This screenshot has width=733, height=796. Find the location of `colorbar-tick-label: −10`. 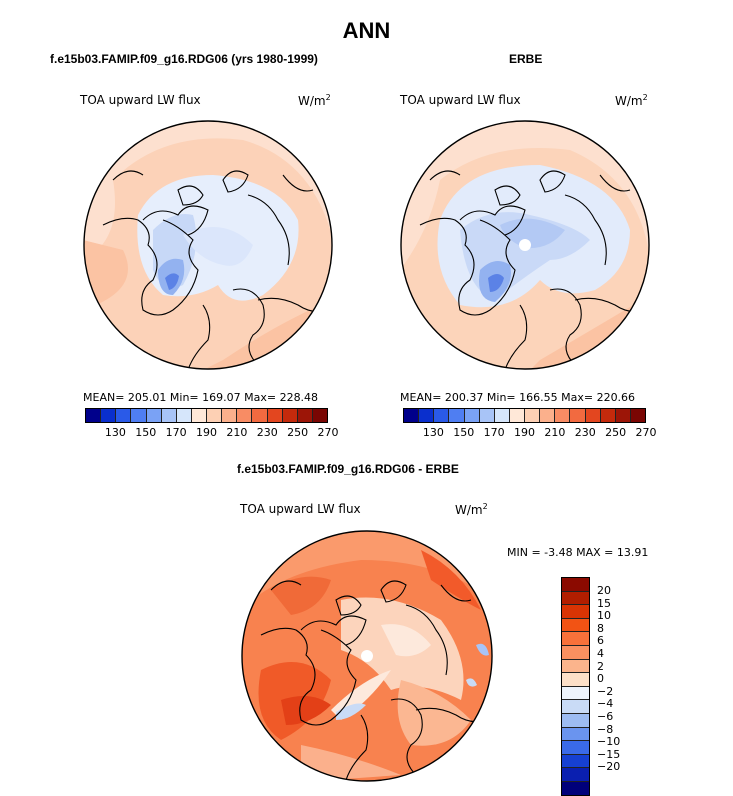

colorbar-tick-label: −10 is located at coordinates (609, 742).